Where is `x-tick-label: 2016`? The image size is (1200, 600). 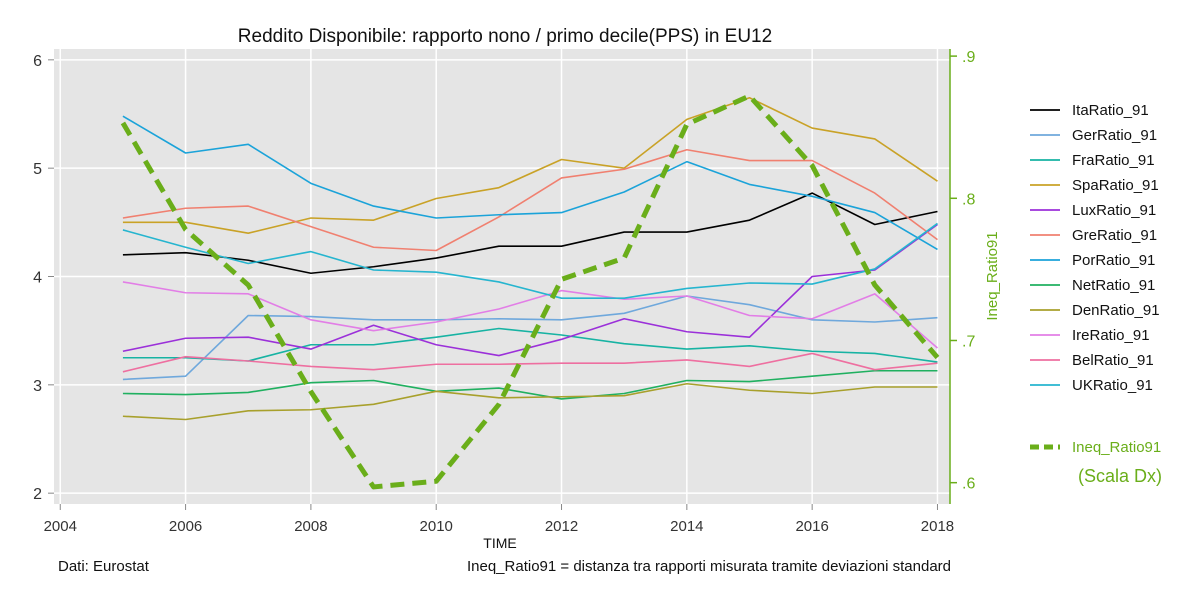
x-tick-label: 2016 is located at coordinates (811, 526).